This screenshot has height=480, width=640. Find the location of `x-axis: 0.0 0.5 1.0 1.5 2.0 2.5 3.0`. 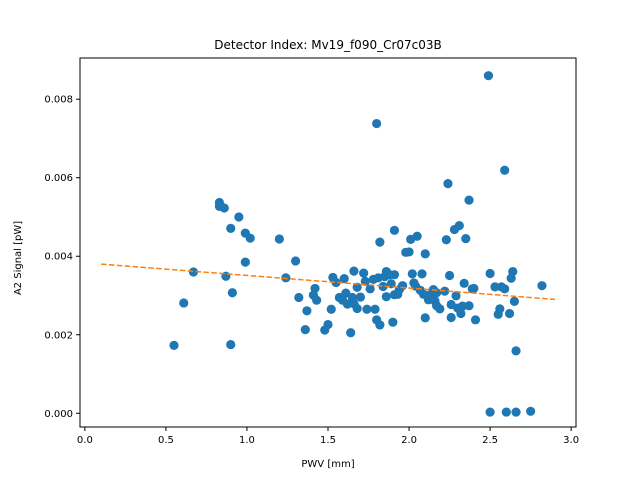

x-axis: 0.0 0.5 1.0 1.5 2.0 2.5 3.0 is located at coordinates (328, 436).